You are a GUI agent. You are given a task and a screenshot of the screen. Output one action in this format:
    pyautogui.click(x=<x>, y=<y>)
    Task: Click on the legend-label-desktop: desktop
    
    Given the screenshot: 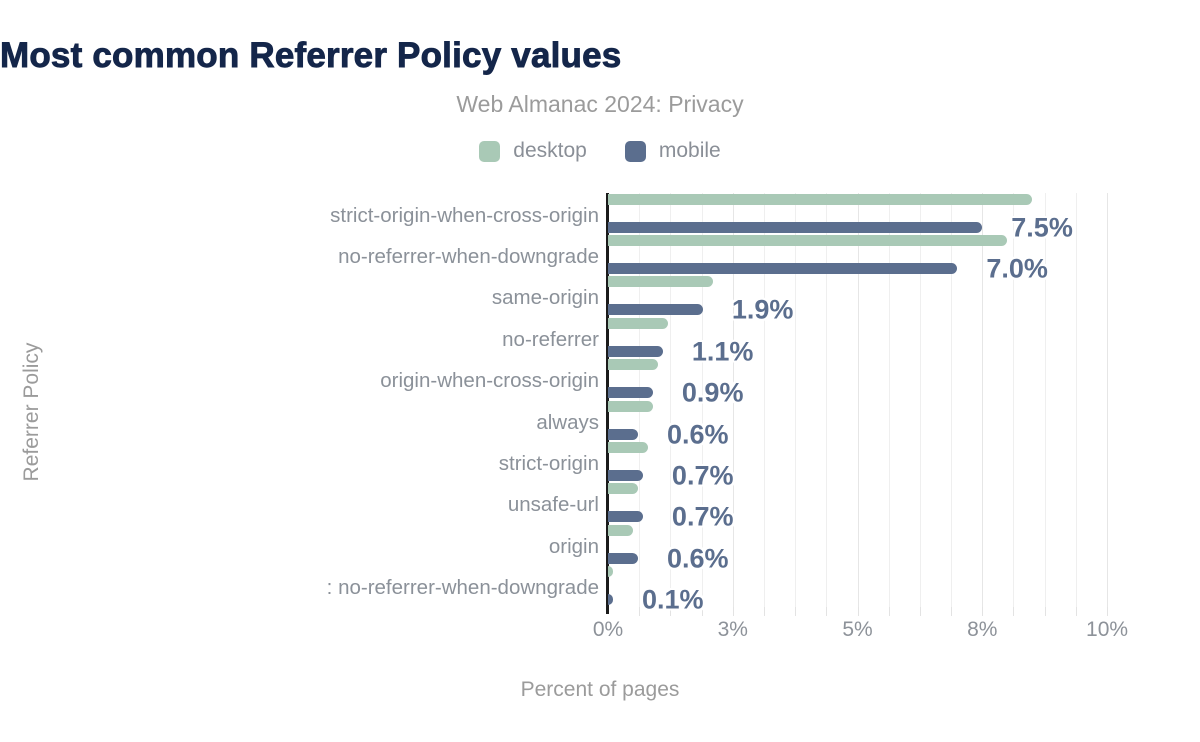 What is the action you would take?
    pyautogui.click(x=550, y=150)
    